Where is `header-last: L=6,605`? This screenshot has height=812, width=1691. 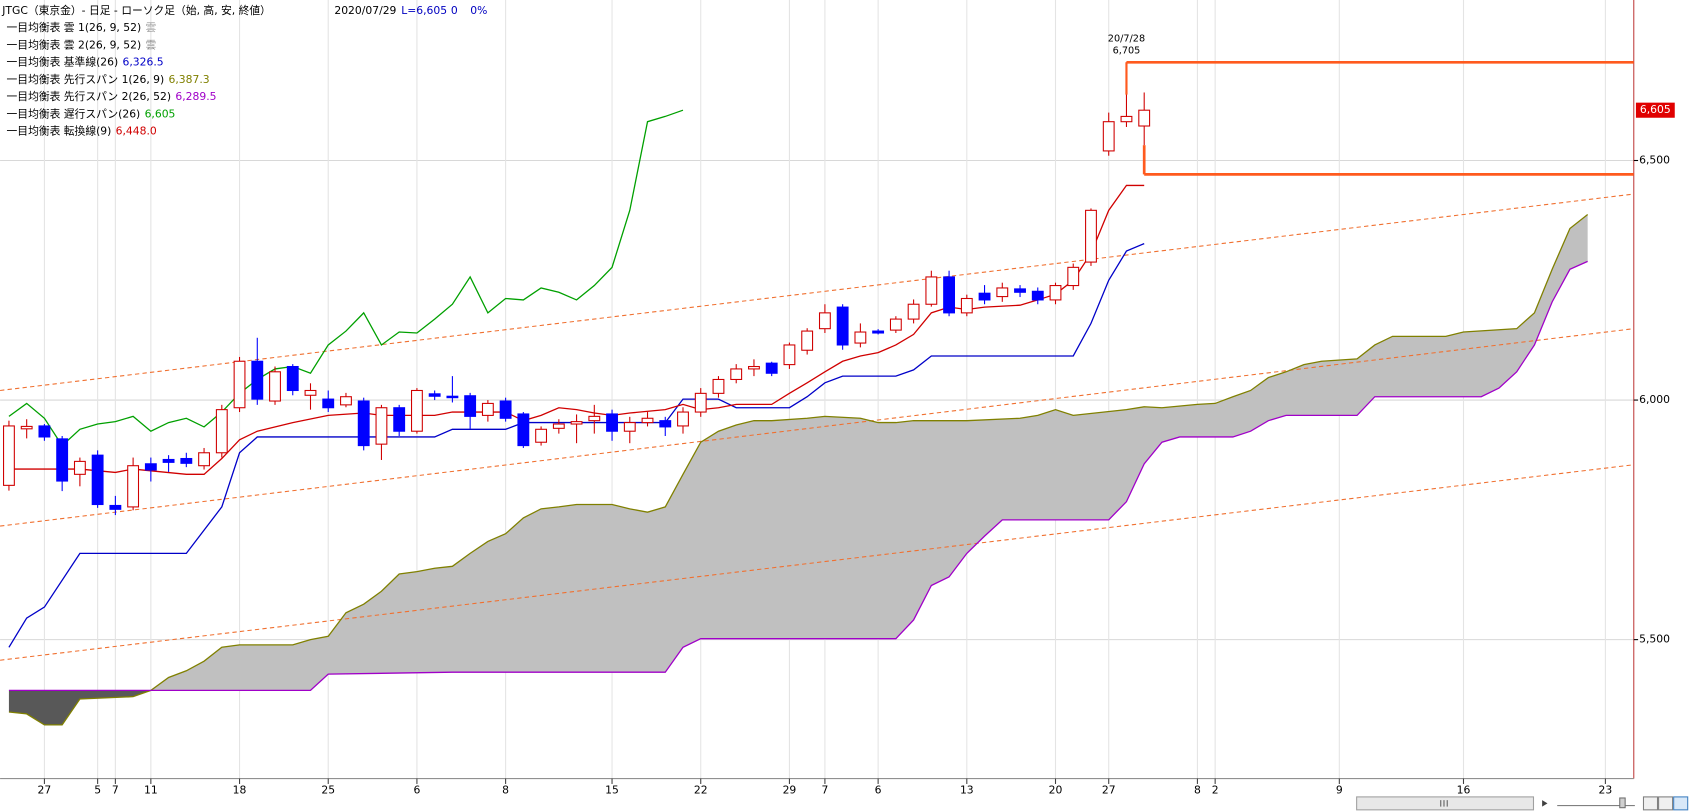 header-last: L=6,605 is located at coordinates (424, 10).